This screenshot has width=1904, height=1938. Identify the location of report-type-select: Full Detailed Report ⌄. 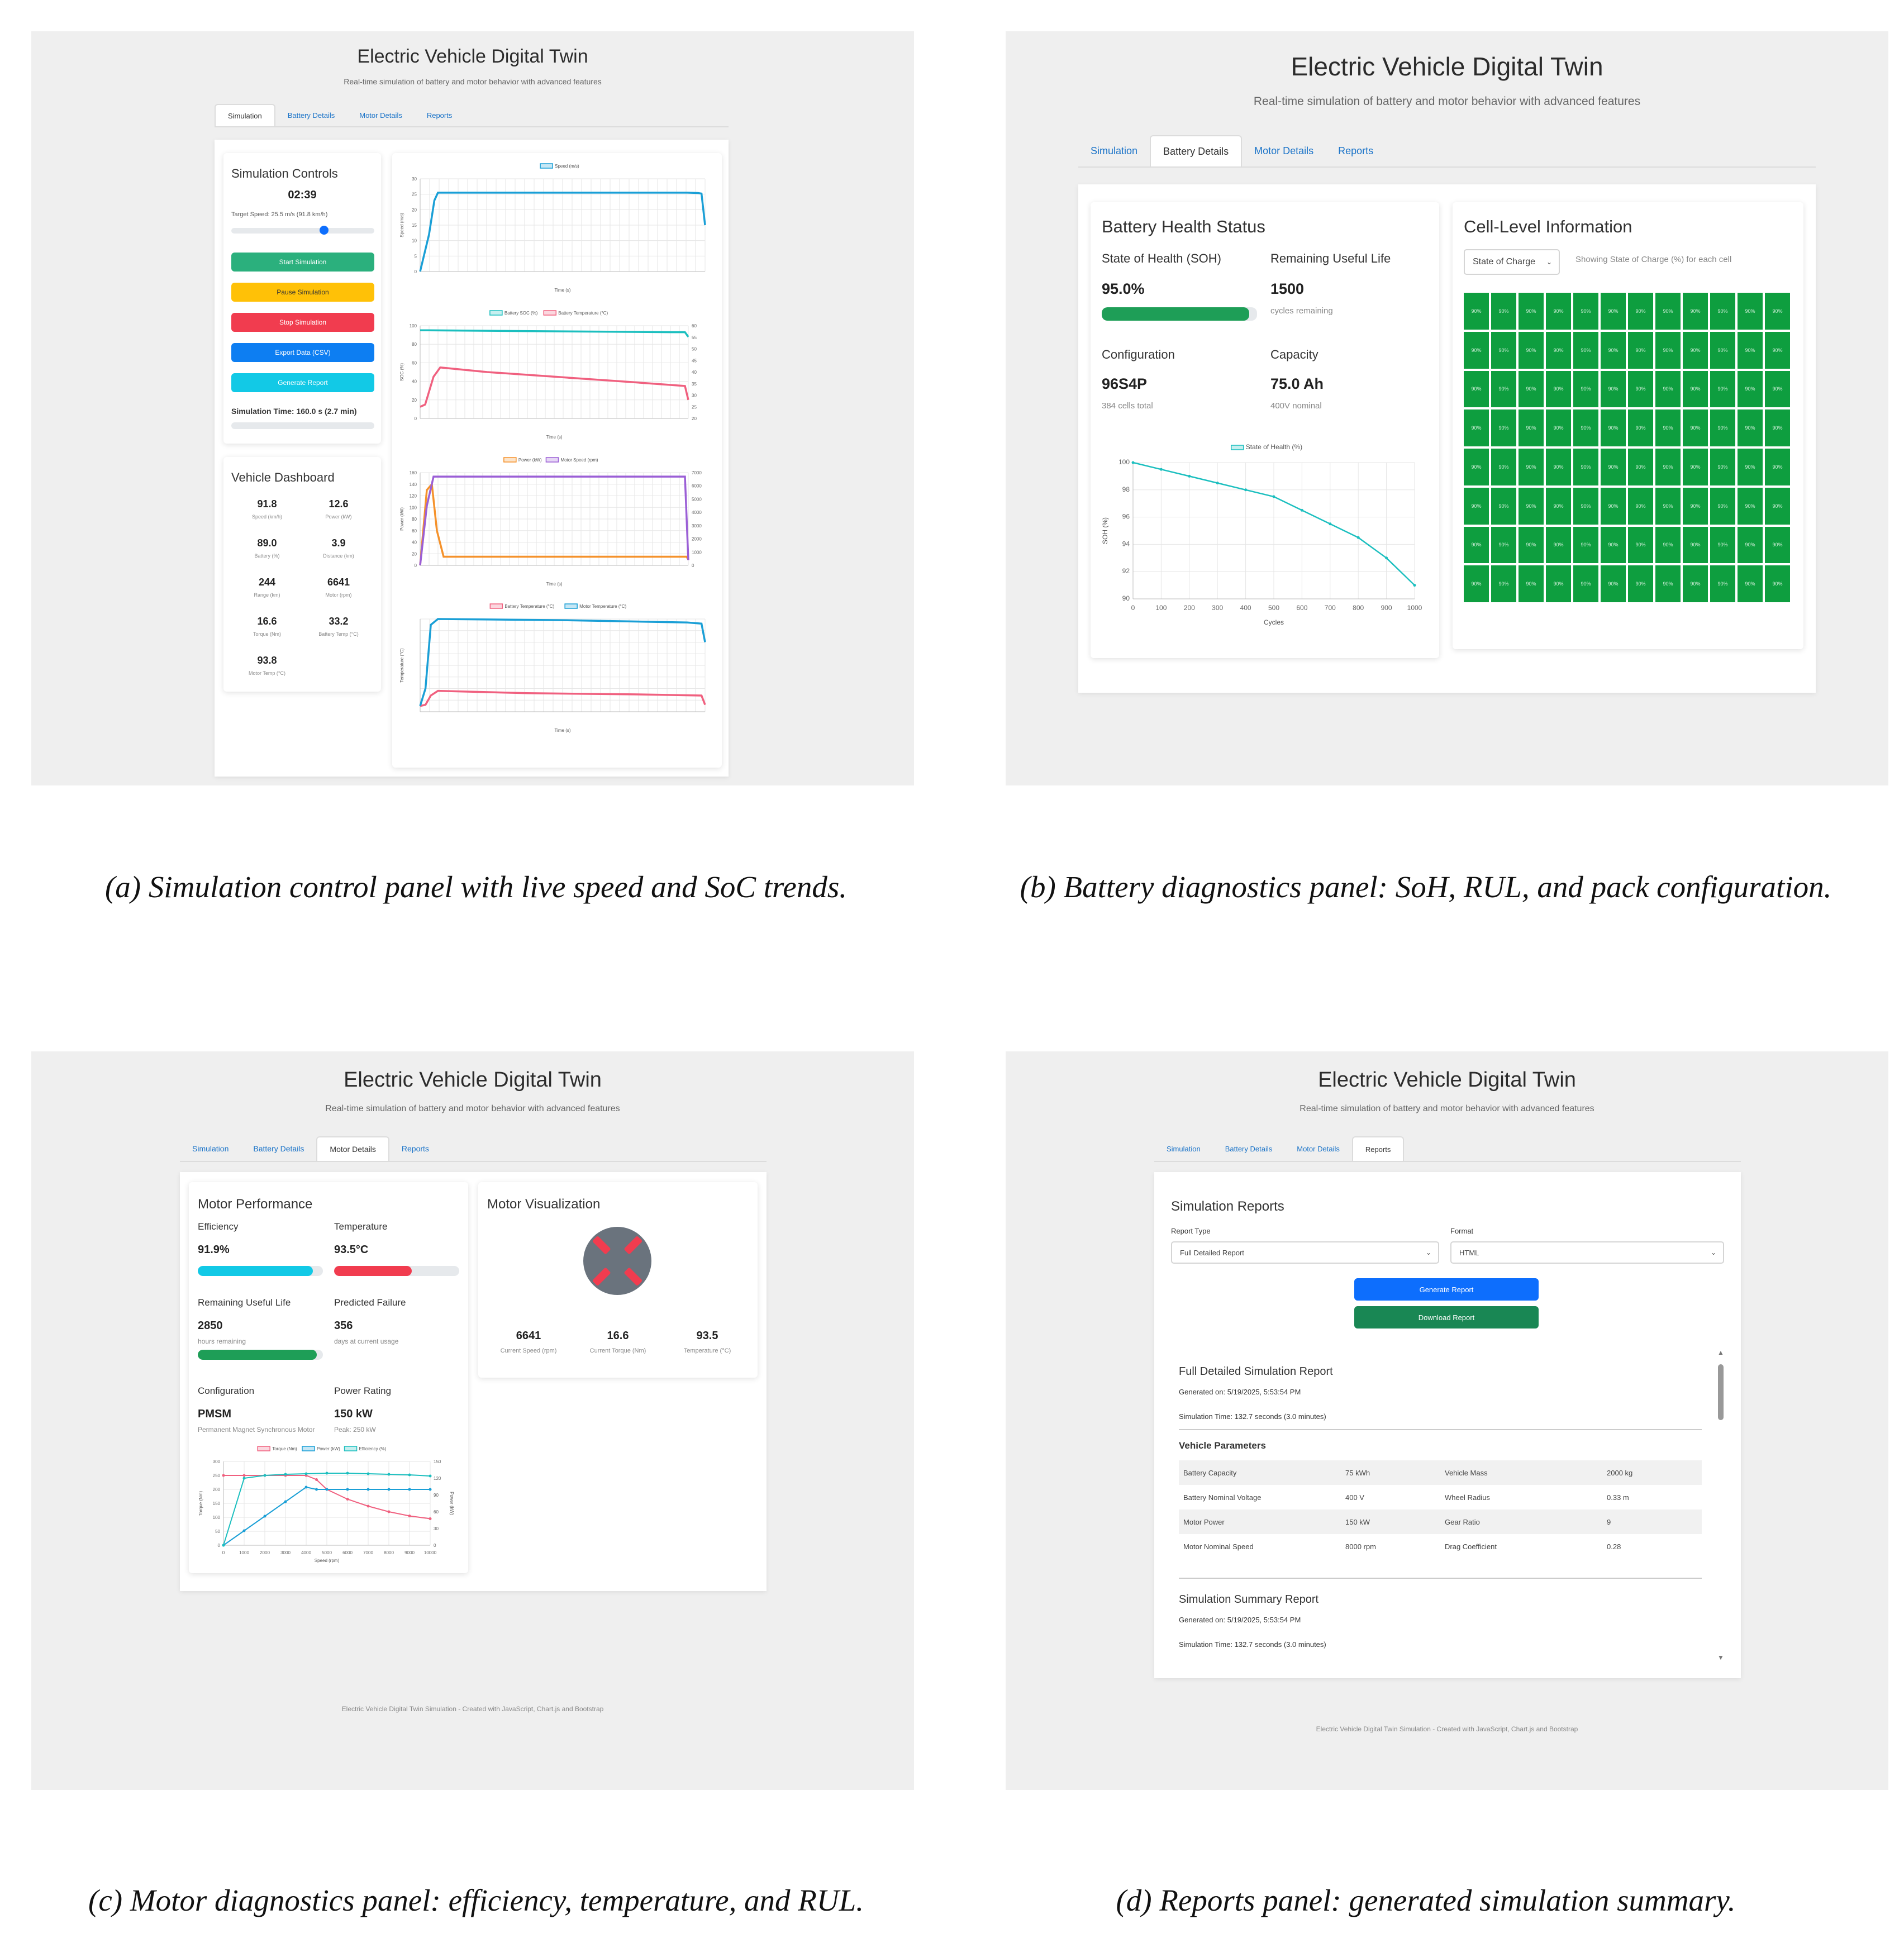
(1305, 1253).